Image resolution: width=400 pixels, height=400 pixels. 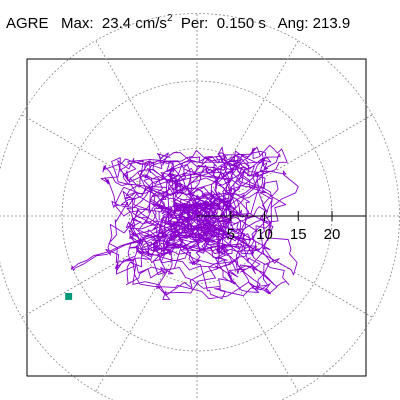 I want to click on angle-label: Ang:, so click(x=293, y=23).